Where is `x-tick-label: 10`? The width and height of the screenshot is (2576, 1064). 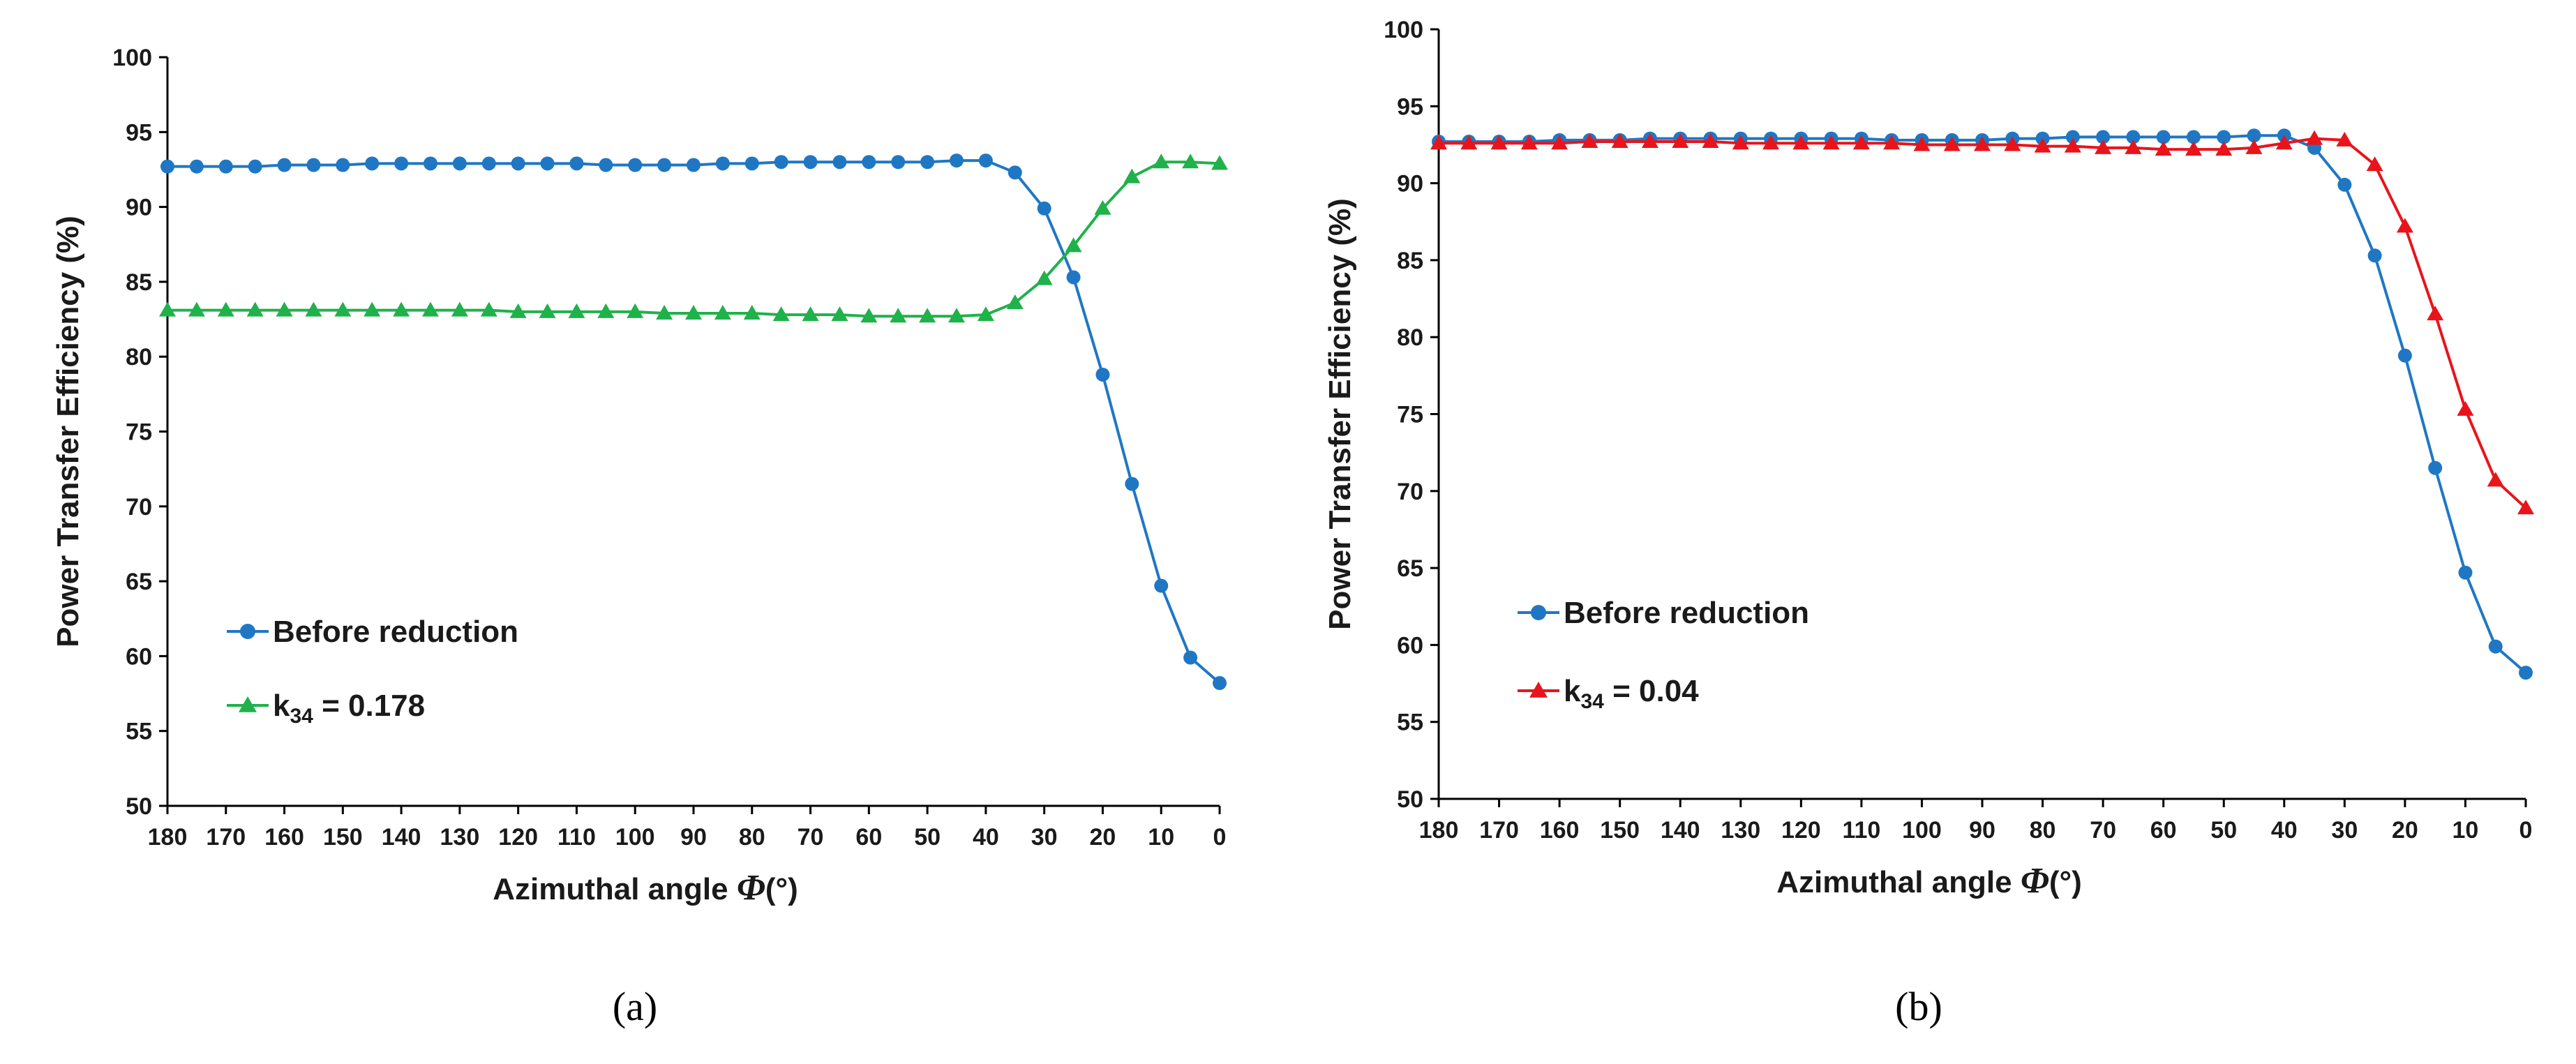 x-tick-label: 10 is located at coordinates (2466, 830).